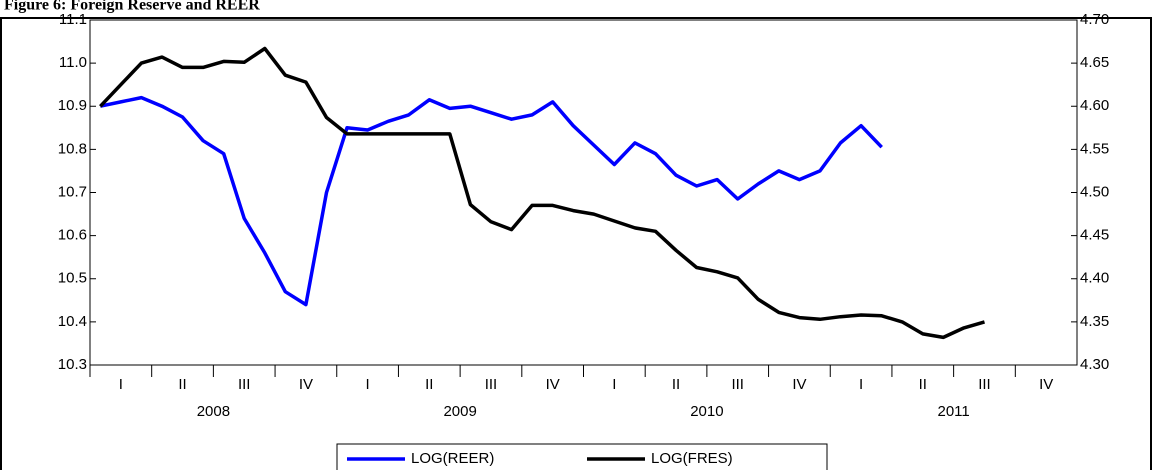  What do you see at coordinates (1094, 235) in the screenshot?
I see `y2-tick-label: 4.45` at bounding box center [1094, 235].